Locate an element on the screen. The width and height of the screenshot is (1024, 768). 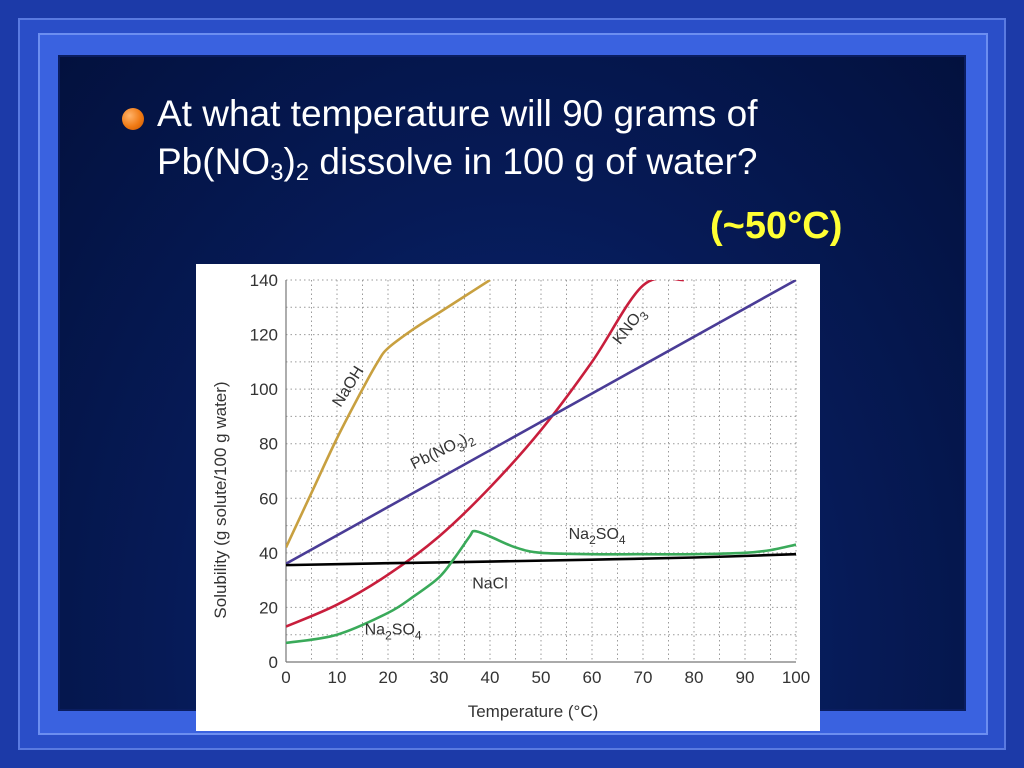
x-tick-label: 40 is located at coordinates (490, 677).